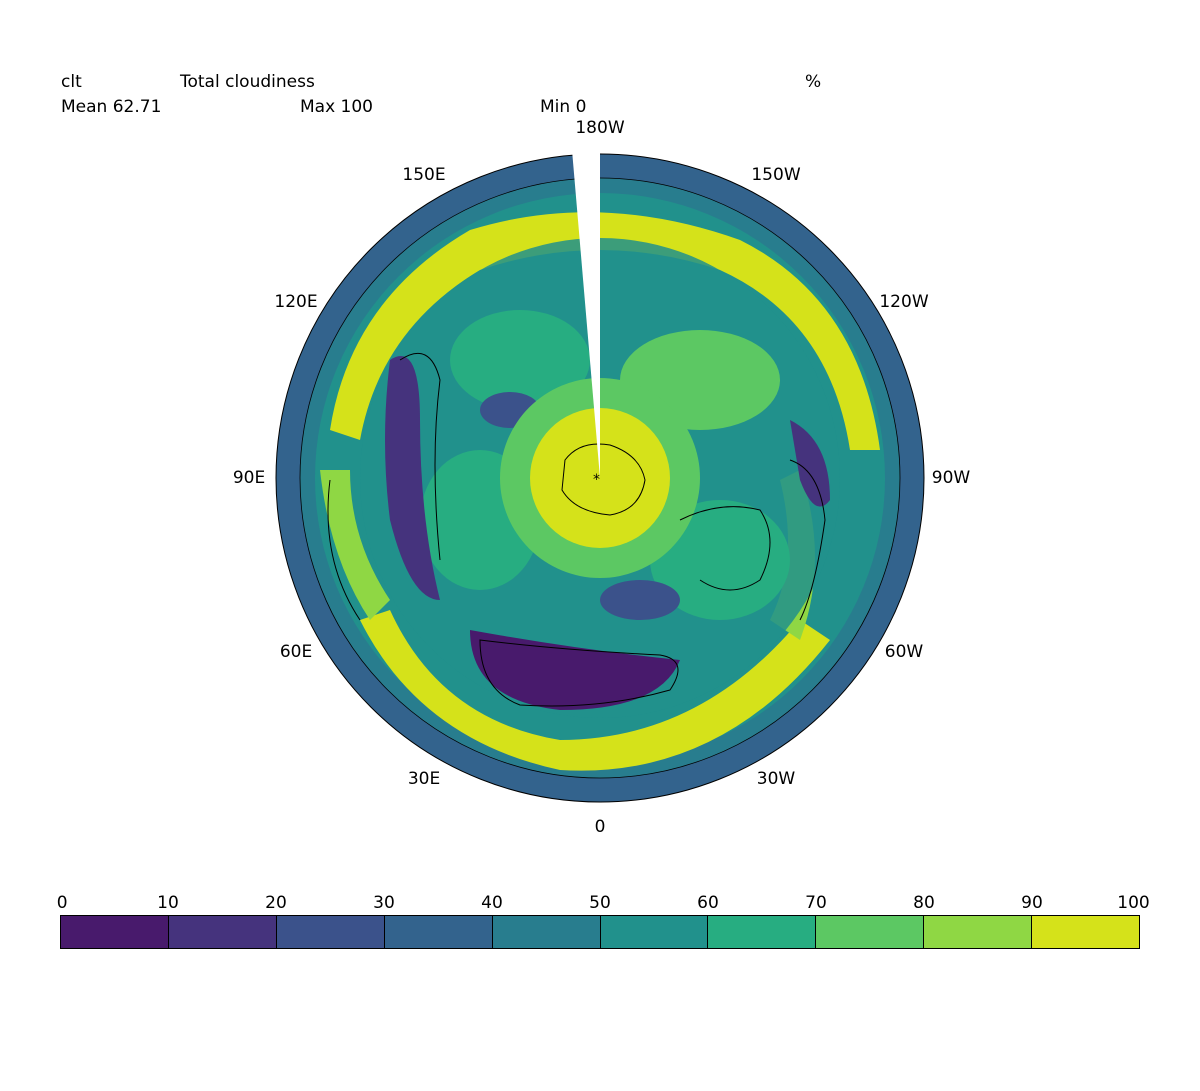 The height and width of the screenshot is (1091, 1200). Describe the element at coordinates (563, 107) in the screenshot. I see `min-stat: Min 0` at that location.